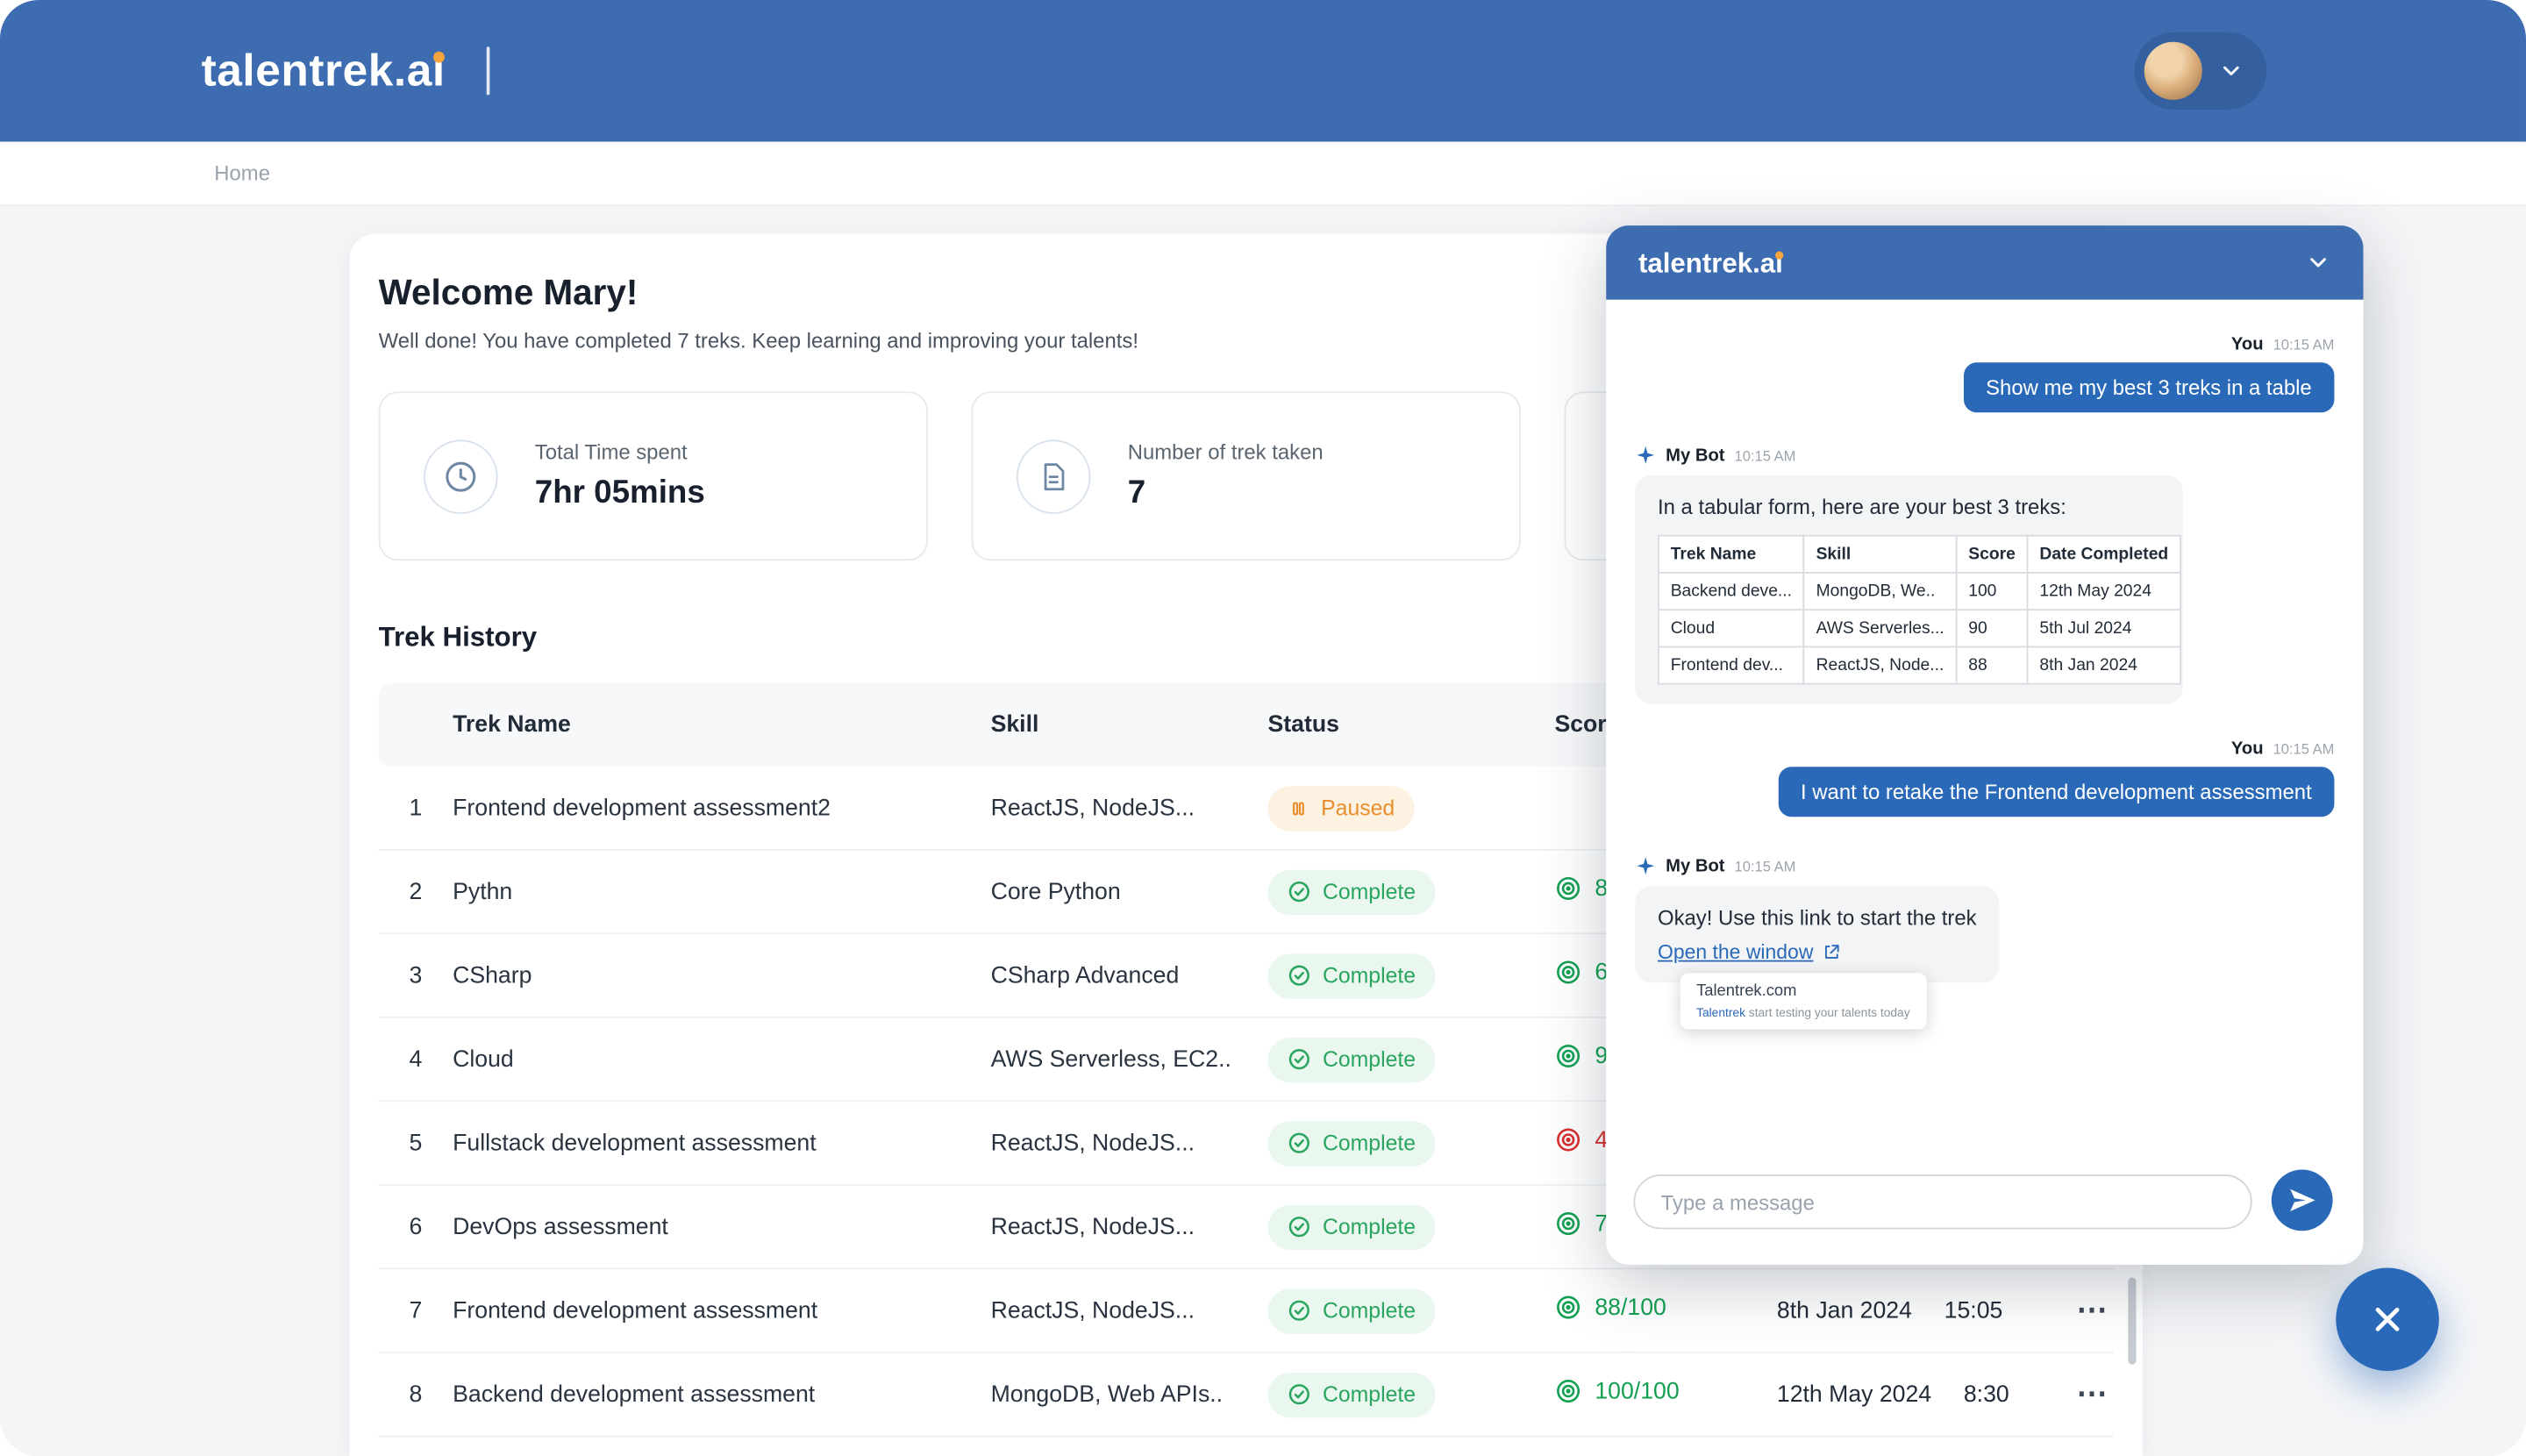  Describe the element at coordinates (1817, 917) in the screenshot. I see `bot-message-text: Okay! Use this link to start the trek` at that location.